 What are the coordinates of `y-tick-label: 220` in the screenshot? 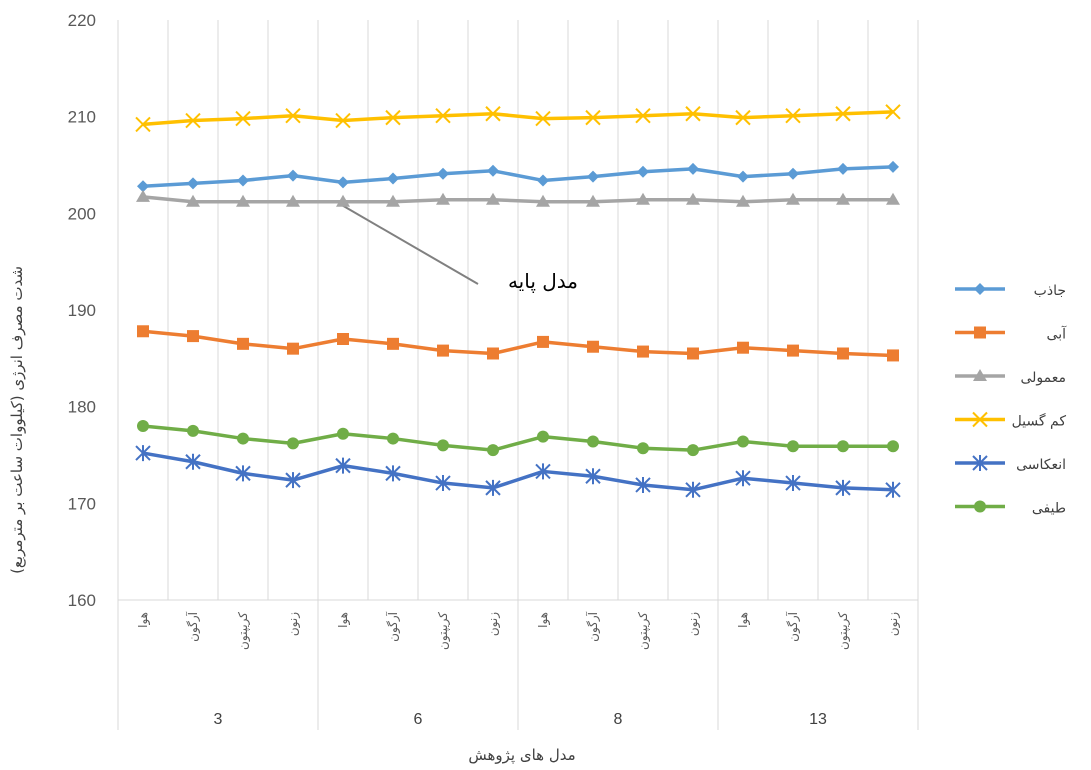 It's located at (82, 20).